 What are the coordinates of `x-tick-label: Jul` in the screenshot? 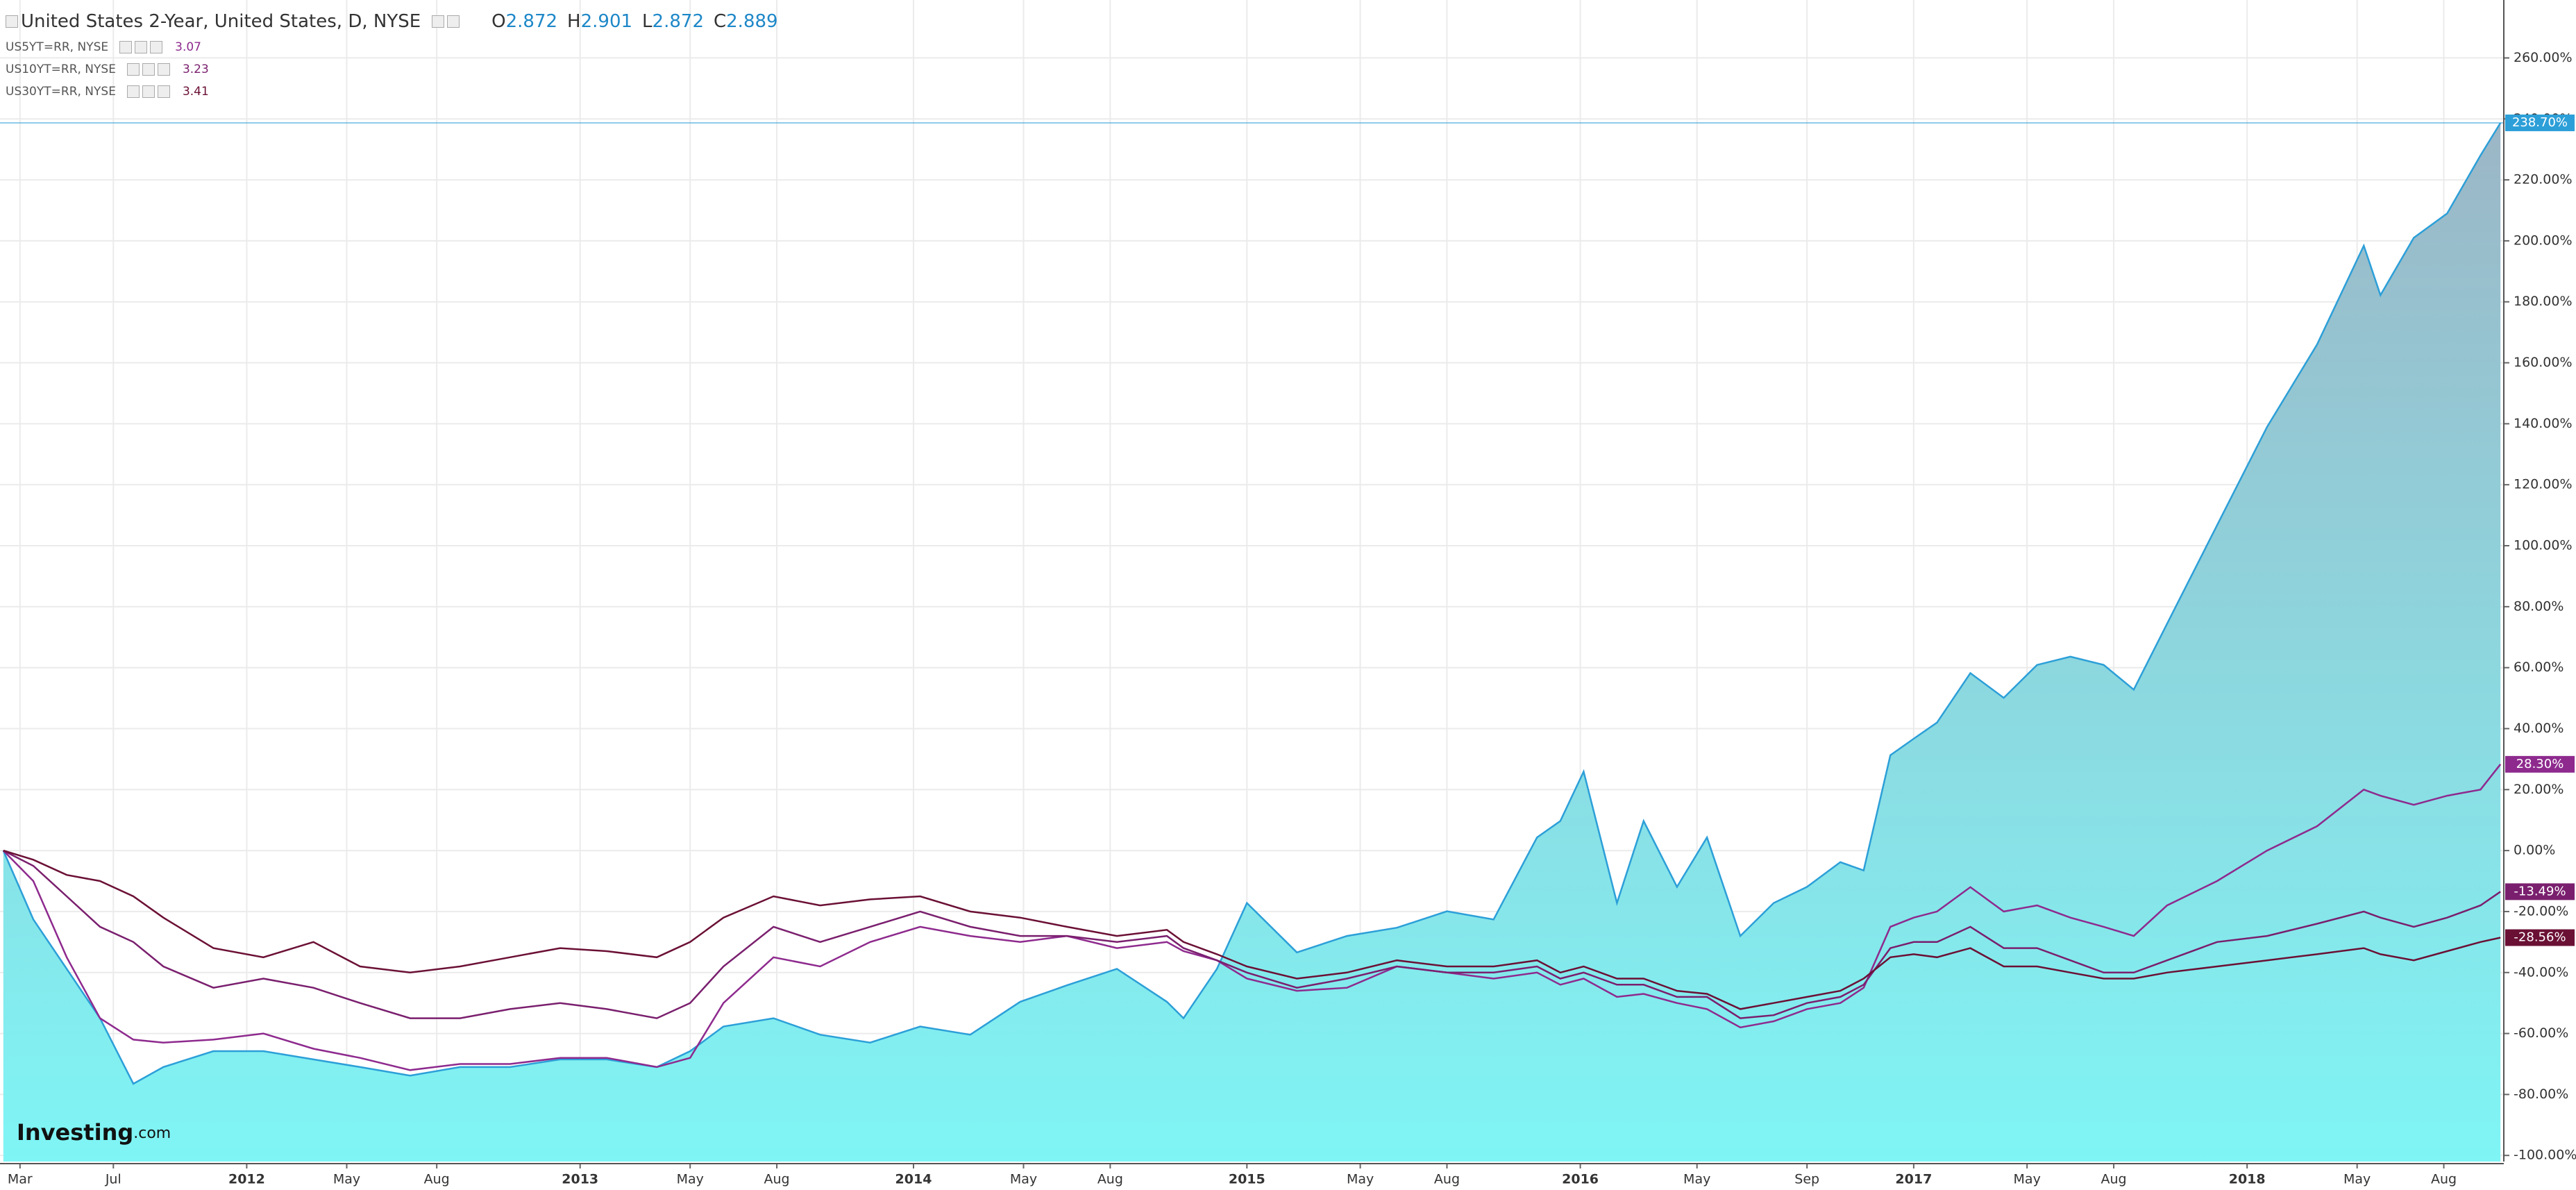 It's located at (113, 1179).